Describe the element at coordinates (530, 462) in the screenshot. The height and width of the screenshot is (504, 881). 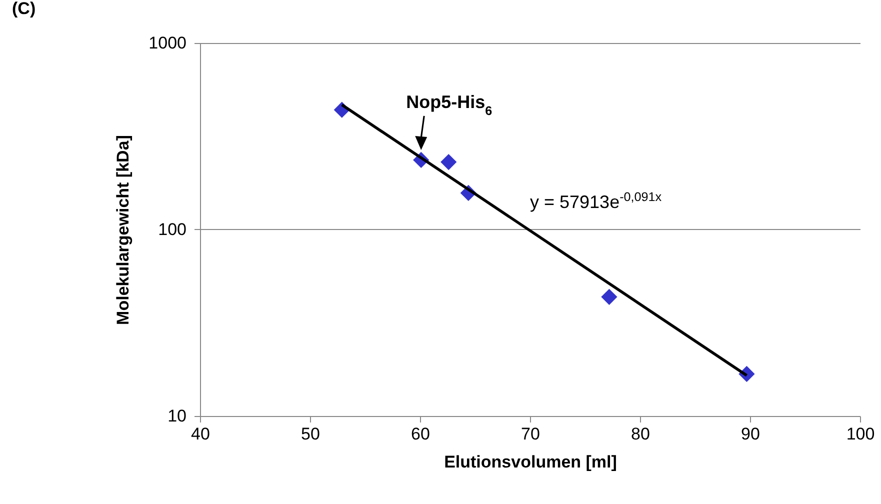
I see `x-axis-title: Elutionsvolumen [ml]` at that location.